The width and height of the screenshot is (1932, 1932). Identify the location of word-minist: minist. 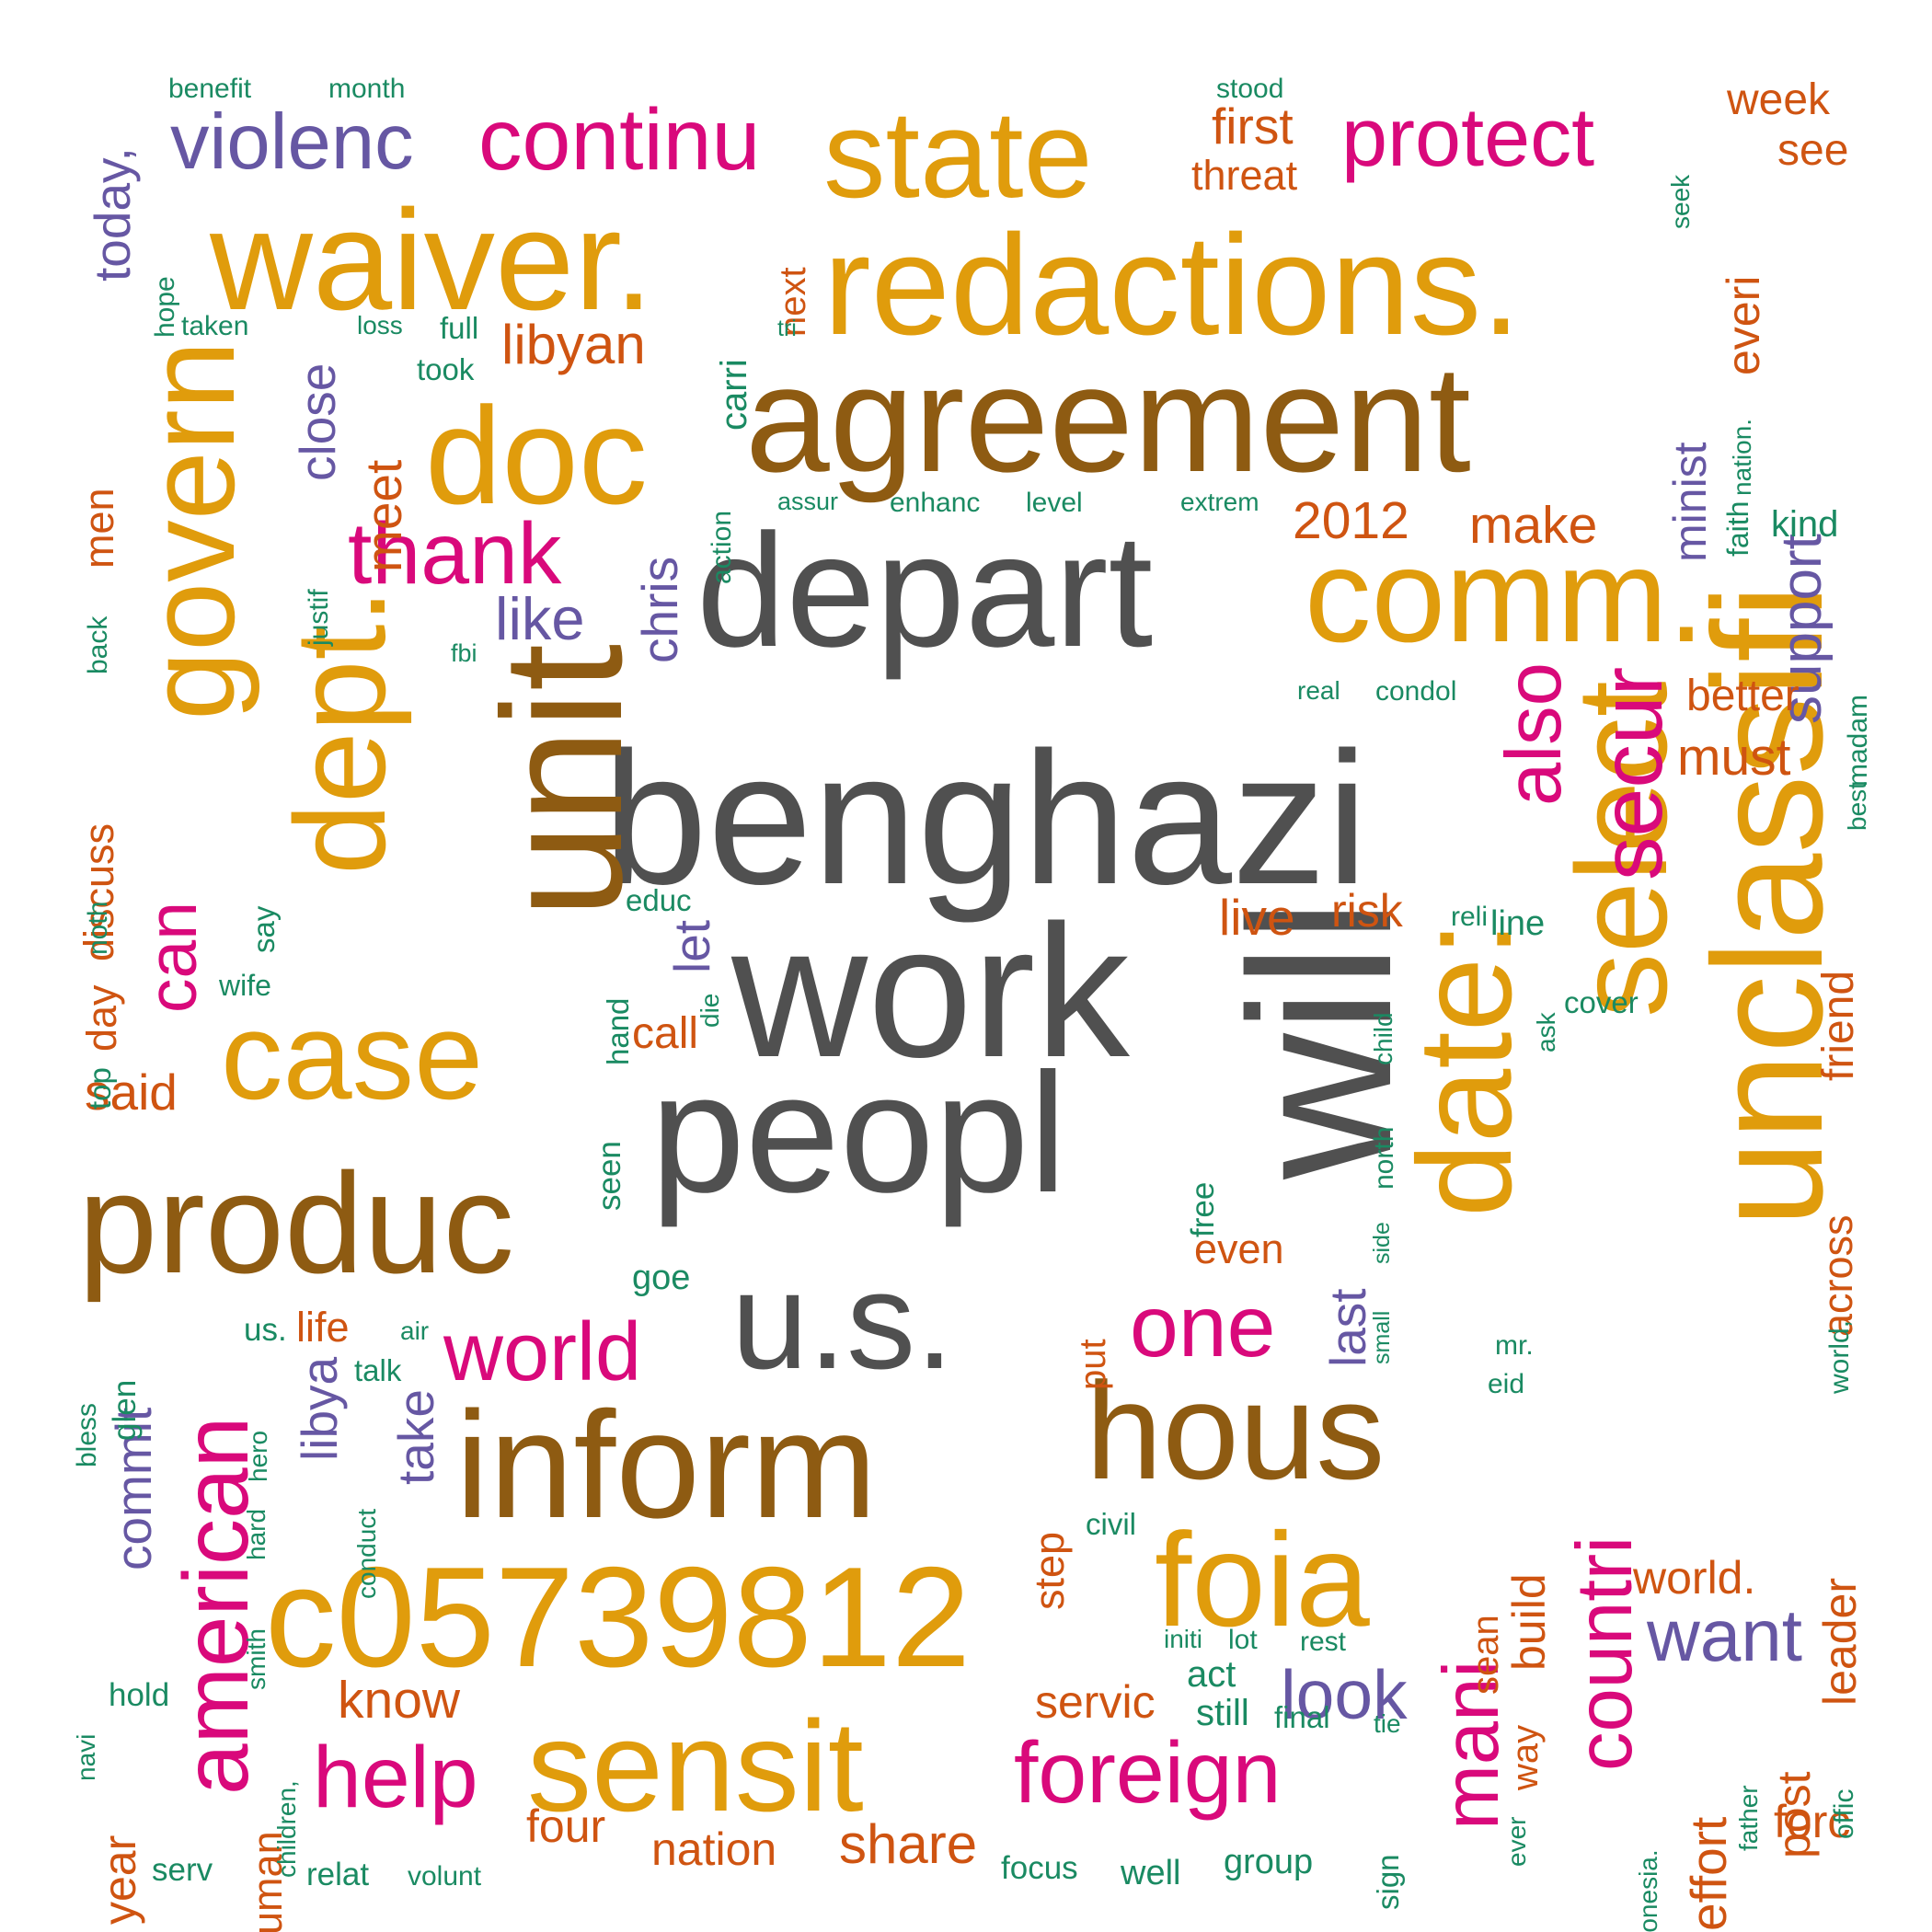
(1690, 502).